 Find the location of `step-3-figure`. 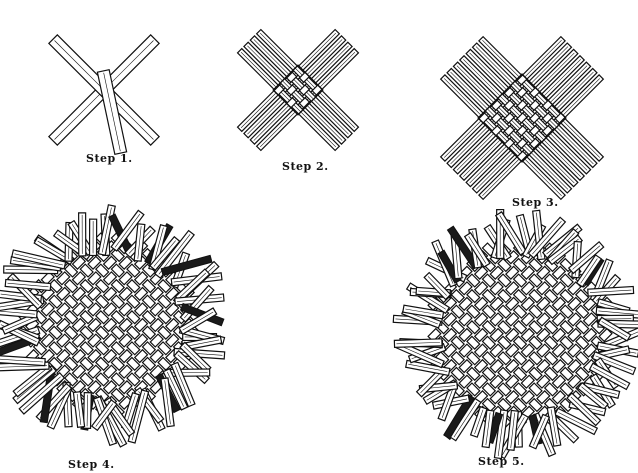

step-3-figure is located at coordinates (522, 118).